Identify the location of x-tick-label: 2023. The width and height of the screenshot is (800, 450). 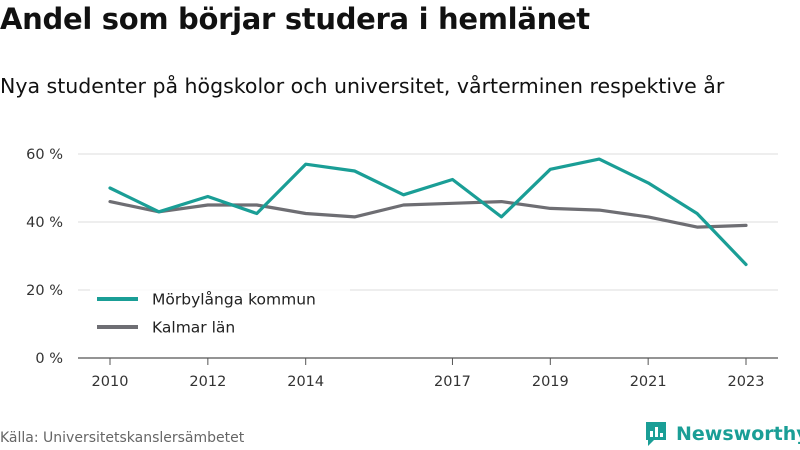
(746, 382).